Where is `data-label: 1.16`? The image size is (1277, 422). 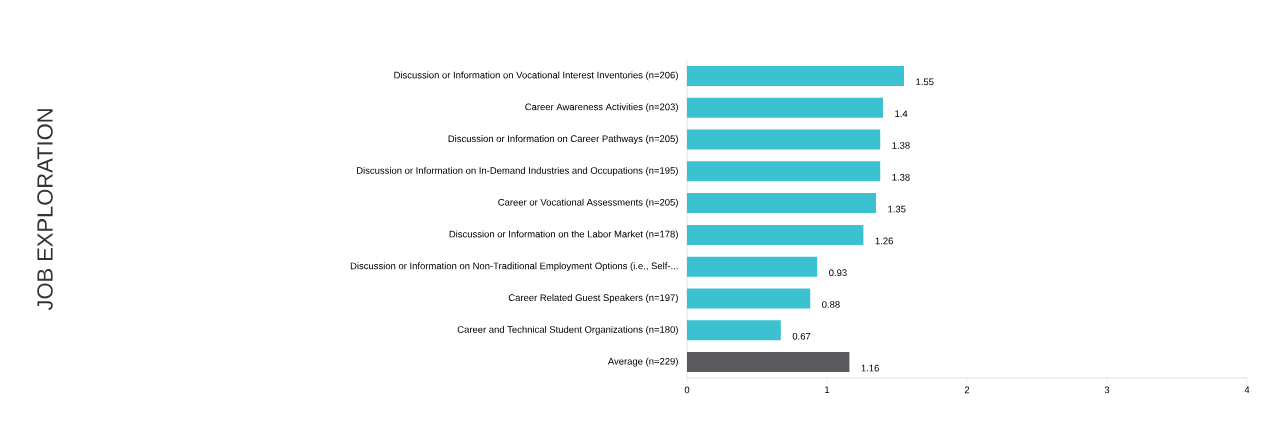 data-label: 1.16 is located at coordinates (870, 368).